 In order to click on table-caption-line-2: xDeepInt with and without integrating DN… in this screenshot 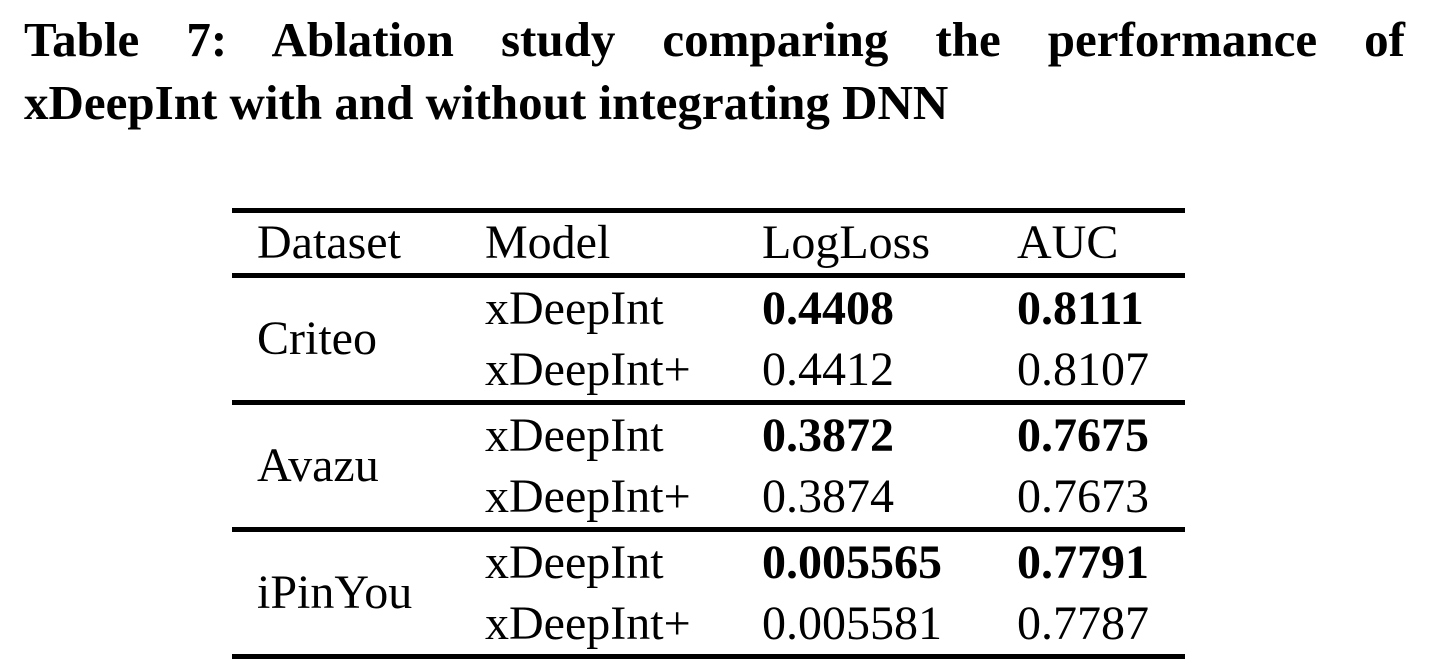, I will do `click(486, 102)`.